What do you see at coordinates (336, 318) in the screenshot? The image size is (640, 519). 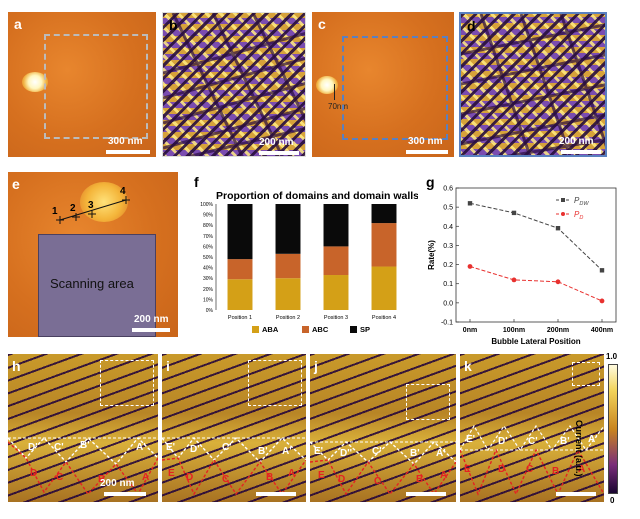 I see `x-tick-label: Position 3` at bounding box center [336, 318].